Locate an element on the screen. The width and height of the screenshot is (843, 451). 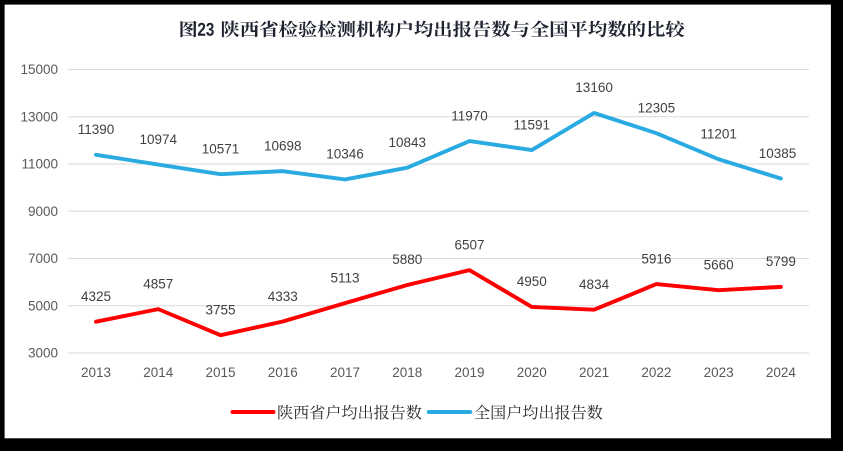
svg-text: 11201 is located at coordinates (718, 134).